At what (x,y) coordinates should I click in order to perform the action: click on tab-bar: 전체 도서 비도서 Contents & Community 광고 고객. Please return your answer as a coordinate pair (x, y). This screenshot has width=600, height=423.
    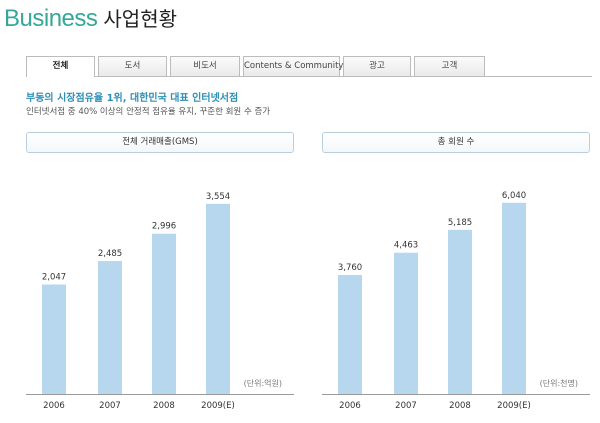
    Looking at the image, I should click on (309, 66).